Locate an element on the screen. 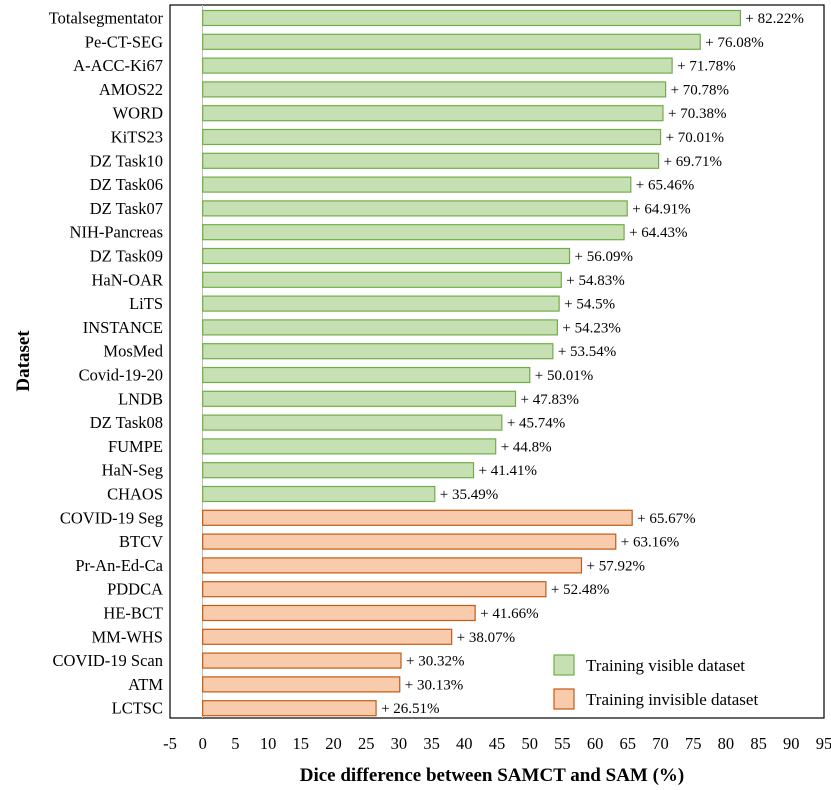  data-label: + 70.38% is located at coordinates (697, 114).